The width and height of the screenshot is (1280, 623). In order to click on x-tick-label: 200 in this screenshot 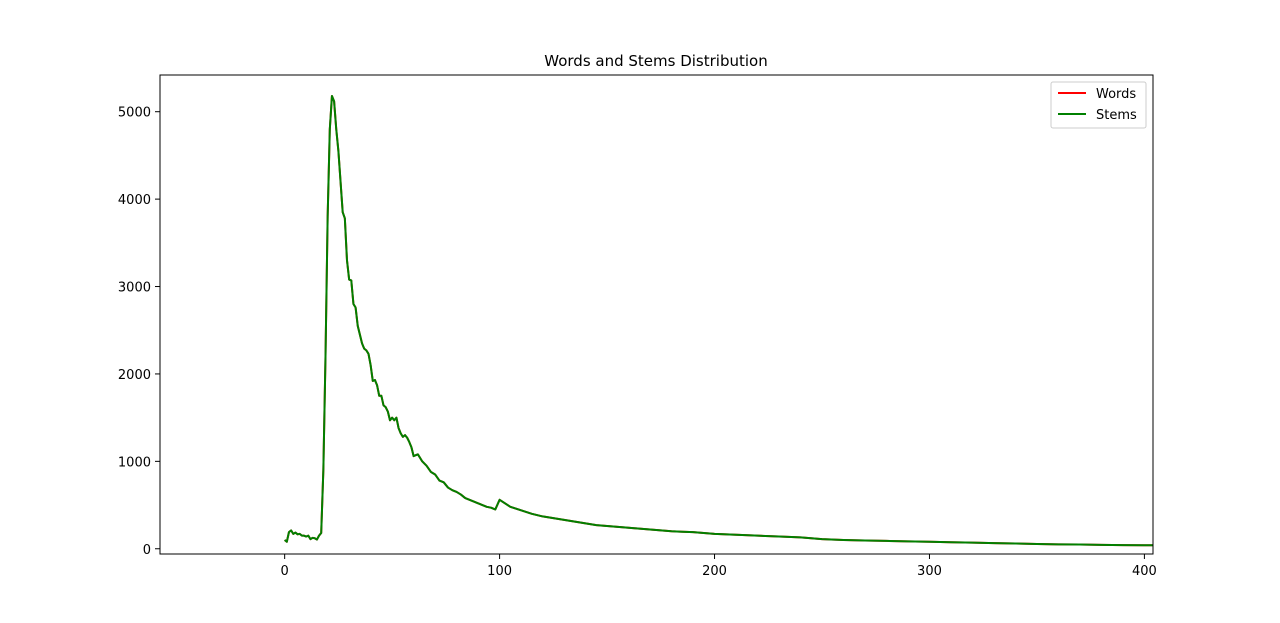, I will do `click(714, 571)`.